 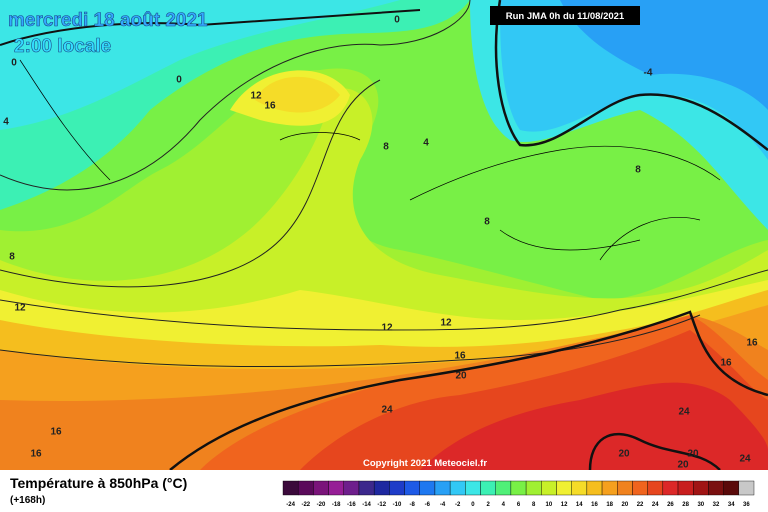 What do you see at coordinates (731, 505) in the screenshot?
I see `colorbar-tick-label: 34` at bounding box center [731, 505].